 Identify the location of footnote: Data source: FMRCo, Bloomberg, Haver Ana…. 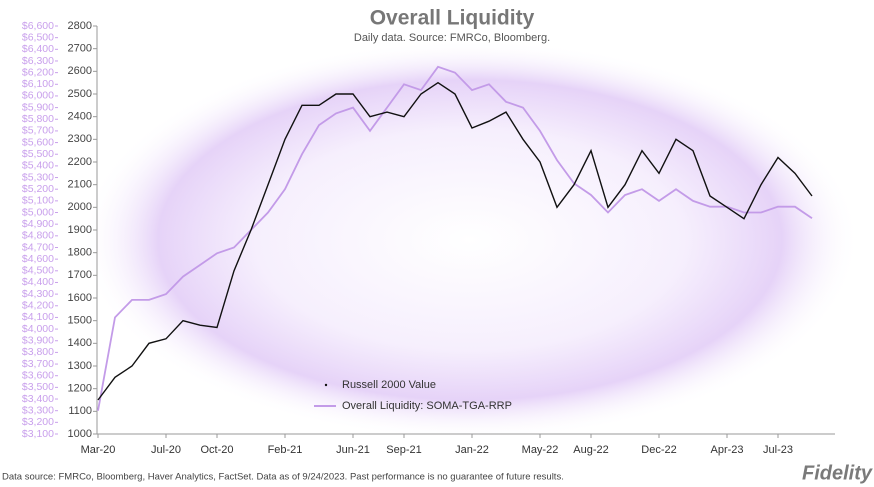
(283, 477).